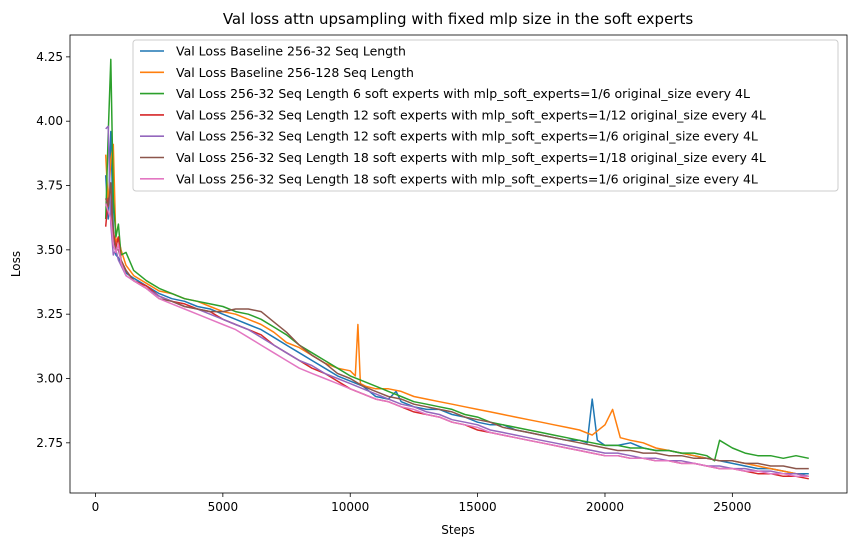  What do you see at coordinates (49, 121) in the screenshot?
I see `y-tick-label: 4.00` at bounding box center [49, 121].